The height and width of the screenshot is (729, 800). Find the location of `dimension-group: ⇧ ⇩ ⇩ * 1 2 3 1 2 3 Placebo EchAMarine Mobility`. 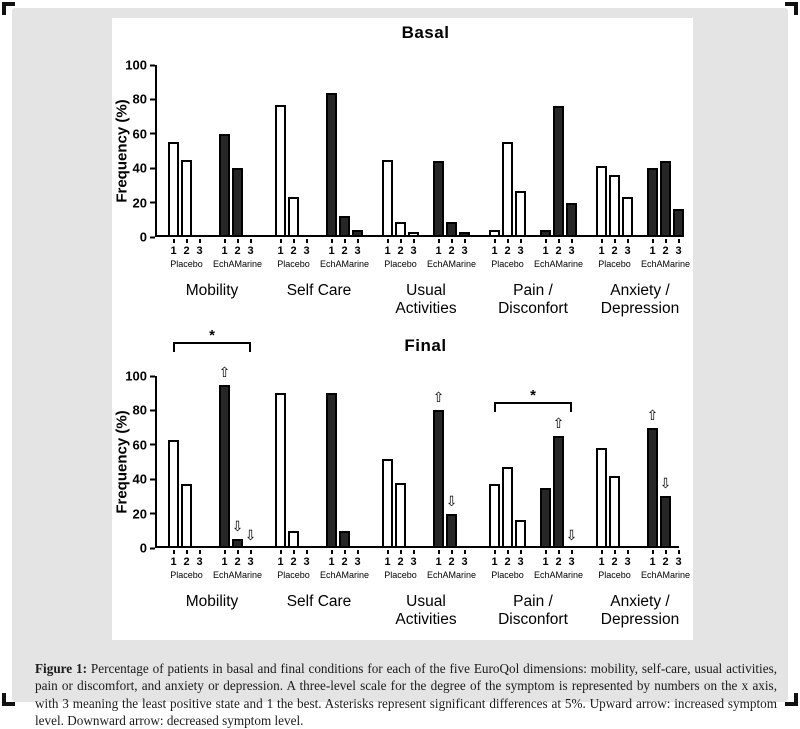

dimension-group: ⇧ ⇩ ⇩ * 1 2 3 1 2 3 Placebo EchAMarine Mobility is located at coordinates (215, 478).